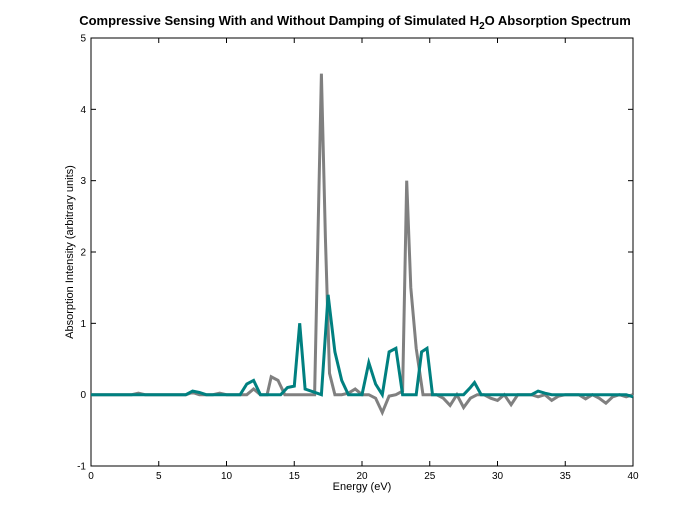  What do you see at coordinates (566, 476) in the screenshot?
I see `x-tick-label: 35` at bounding box center [566, 476].